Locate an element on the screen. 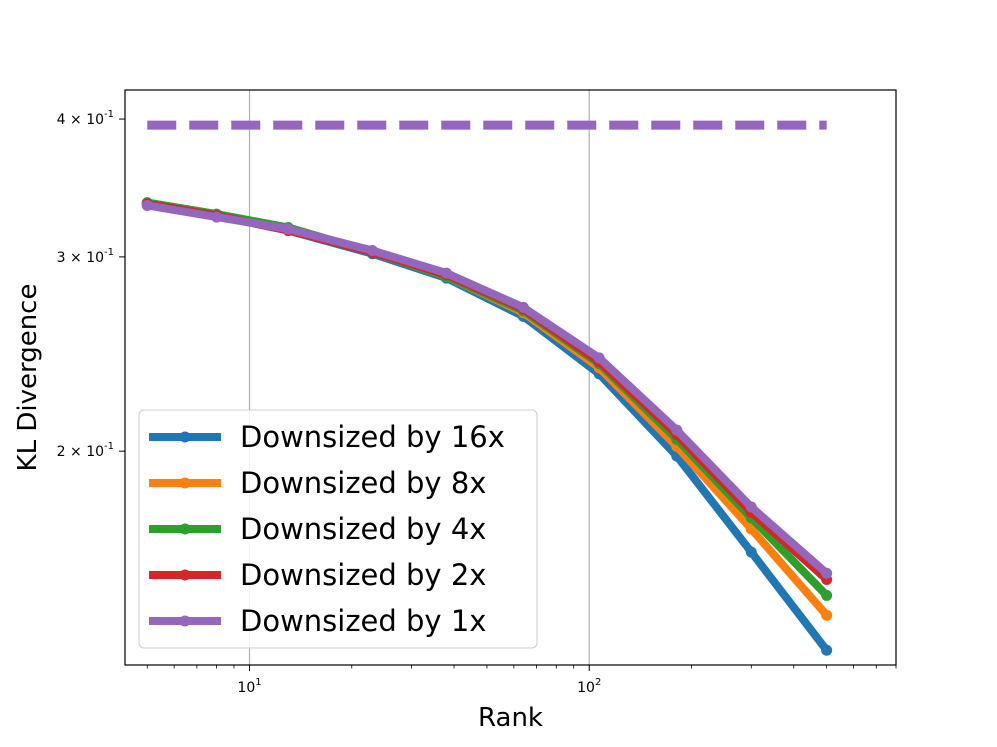  legend-label: Downsized by 8x is located at coordinates (363, 483).